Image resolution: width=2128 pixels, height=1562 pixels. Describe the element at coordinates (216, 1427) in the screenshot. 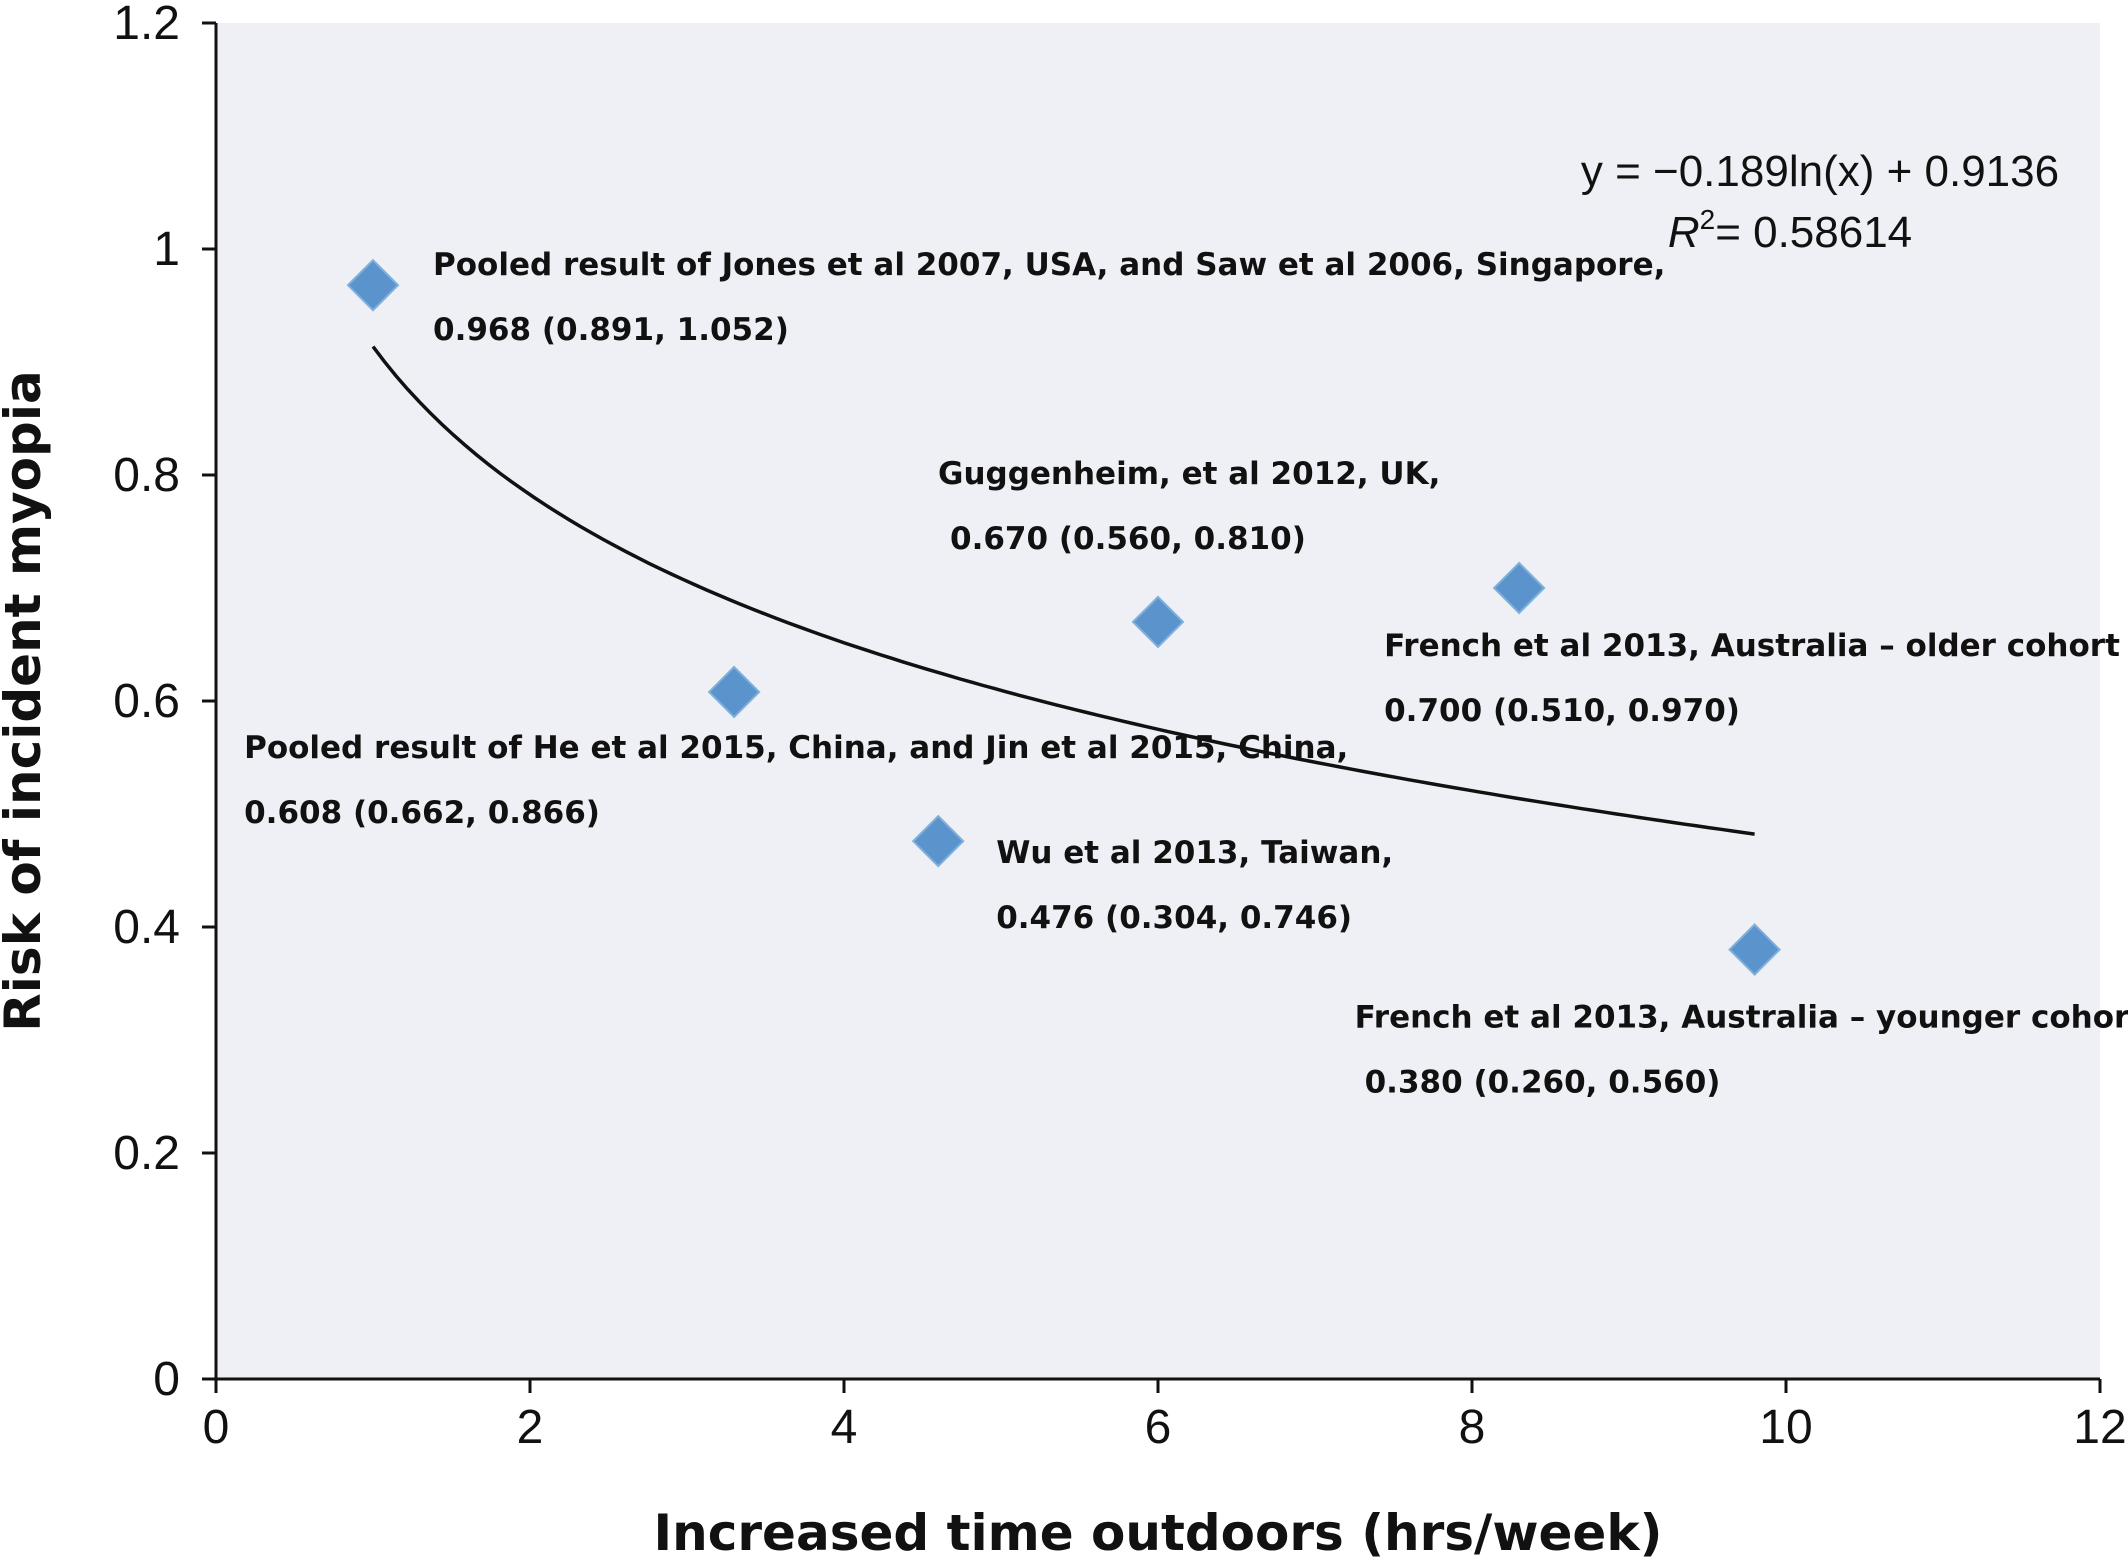

I see `x-tick-label: 0` at that location.